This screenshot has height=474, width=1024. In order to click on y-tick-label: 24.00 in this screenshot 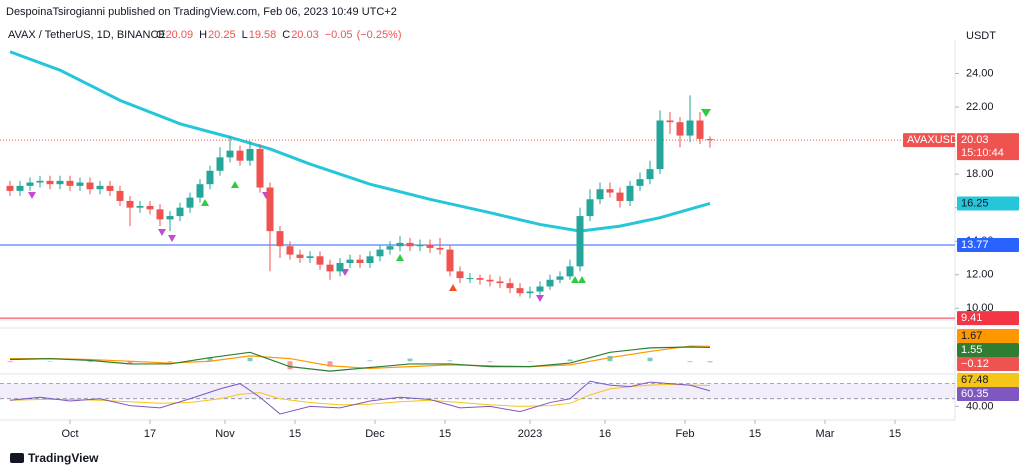, I will do `click(980, 73)`.